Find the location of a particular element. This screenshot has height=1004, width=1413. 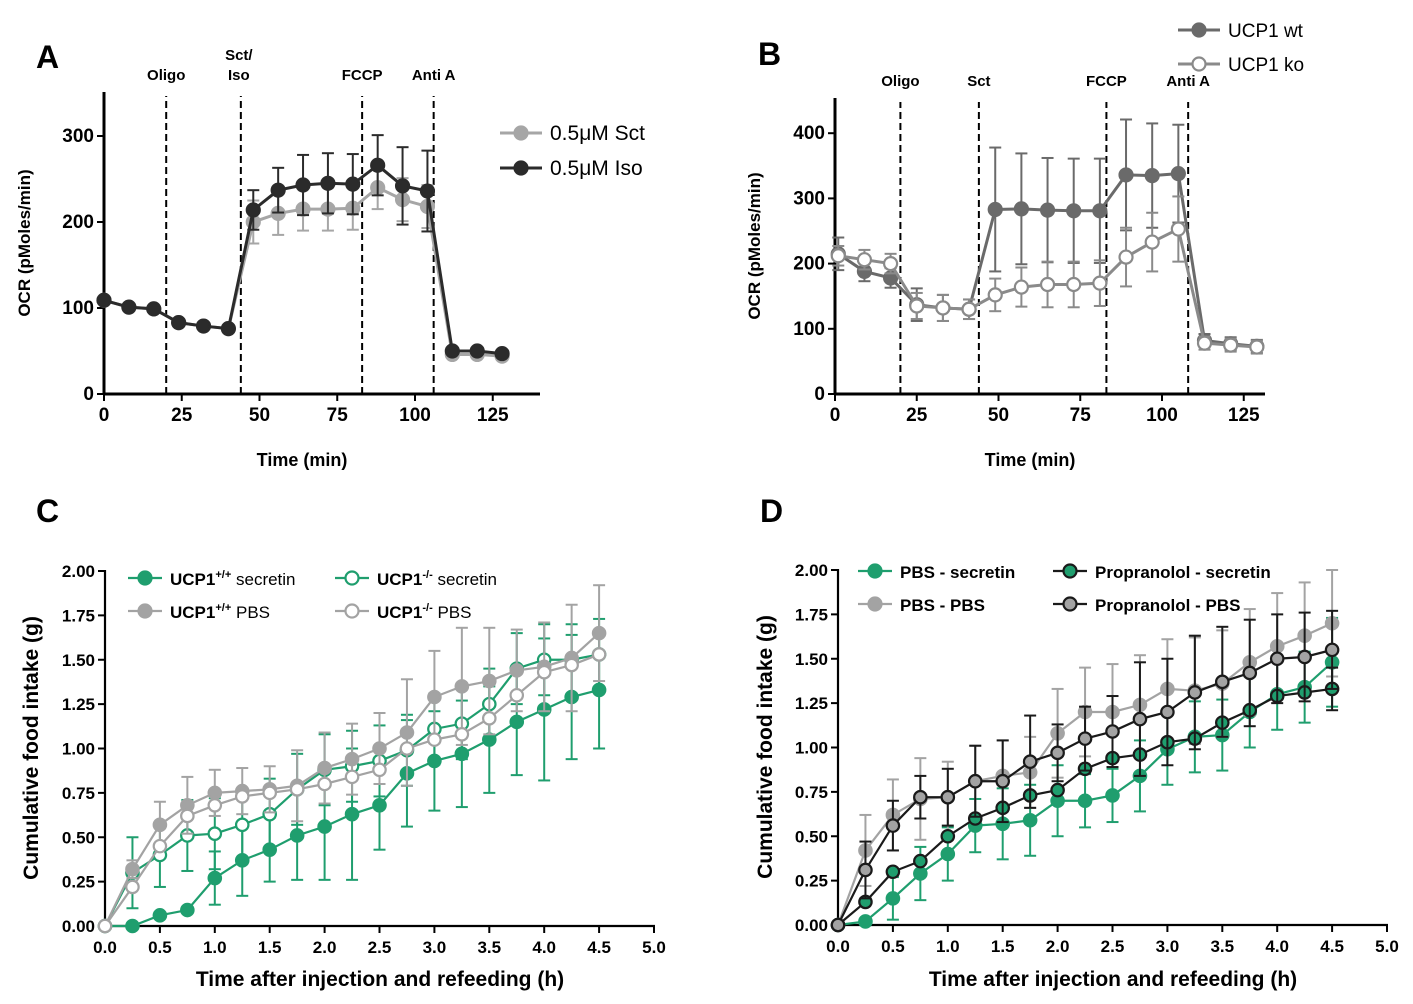

x-axis-label: Time (min) is located at coordinates (1030, 460).